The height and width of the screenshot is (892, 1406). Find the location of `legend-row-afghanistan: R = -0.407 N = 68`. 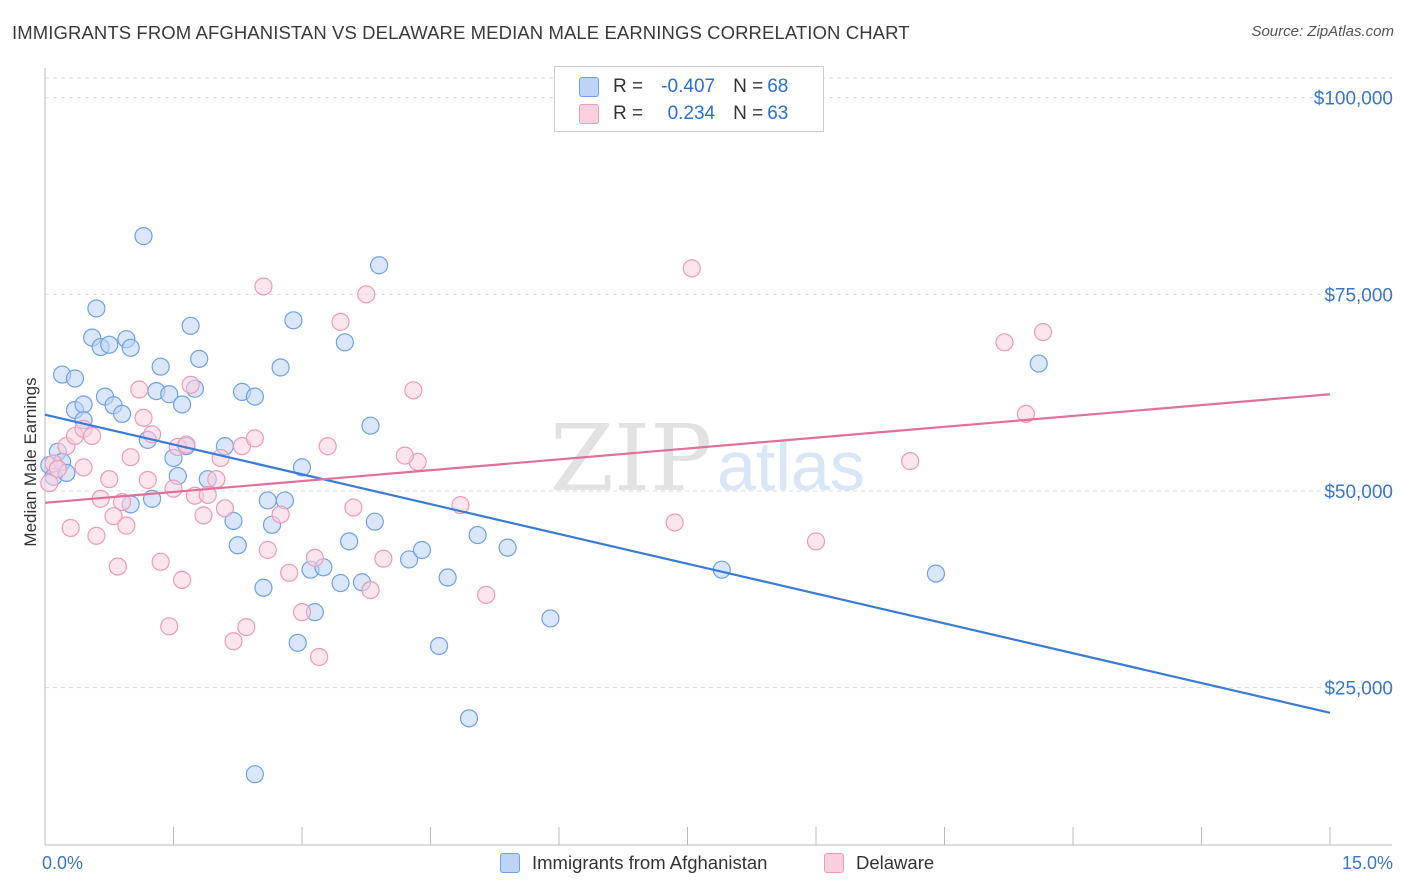

legend-row-afghanistan: R = -0.407 N = 68 is located at coordinates (683, 87).